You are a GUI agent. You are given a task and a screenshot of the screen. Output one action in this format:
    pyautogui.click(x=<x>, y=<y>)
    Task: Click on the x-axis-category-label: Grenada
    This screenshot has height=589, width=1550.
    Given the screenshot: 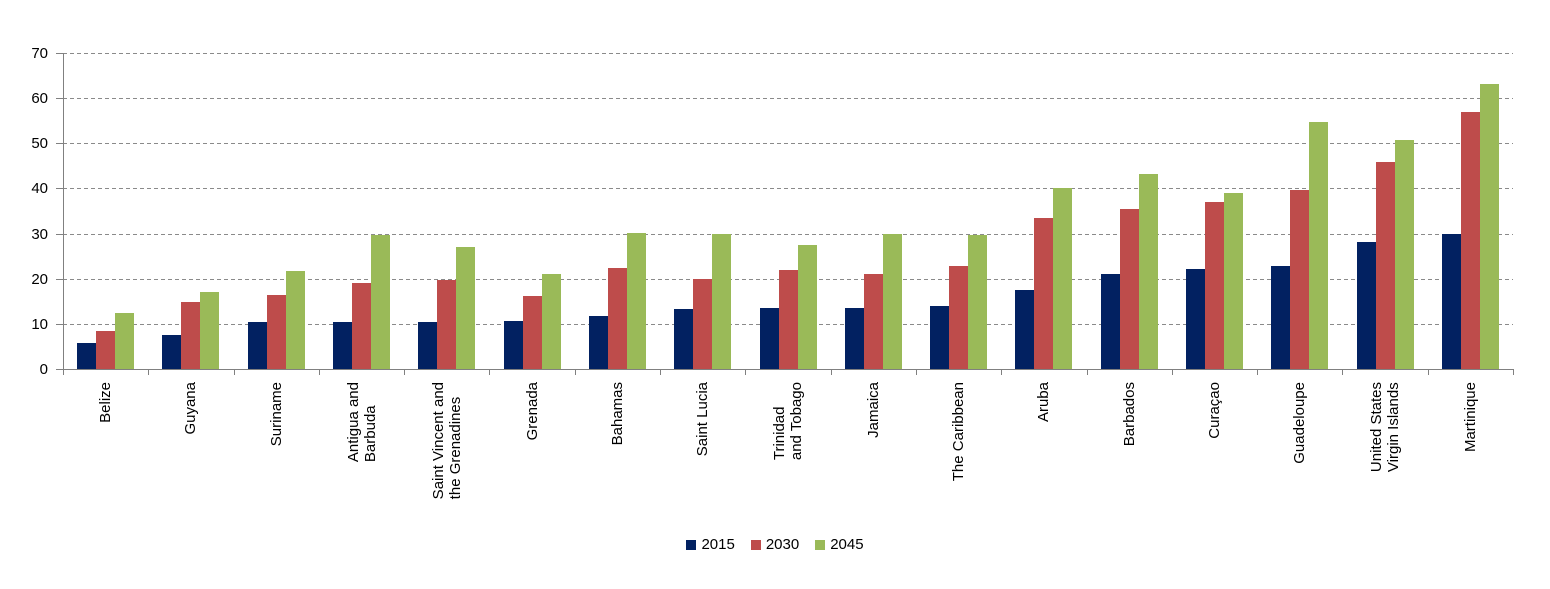 What is the action you would take?
    pyautogui.click(x=532, y=411)
    